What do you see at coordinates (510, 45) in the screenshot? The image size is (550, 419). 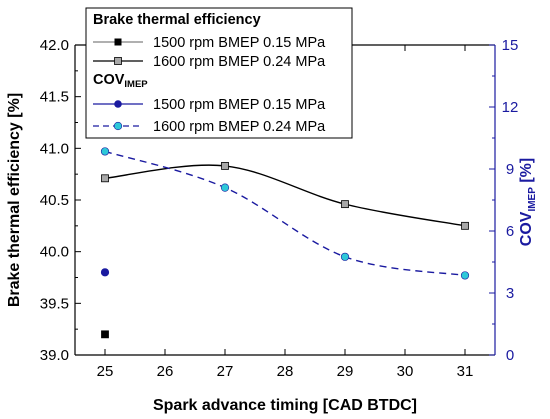 I see `y-right-tick-label: 15` at bounding box center [510, 45].